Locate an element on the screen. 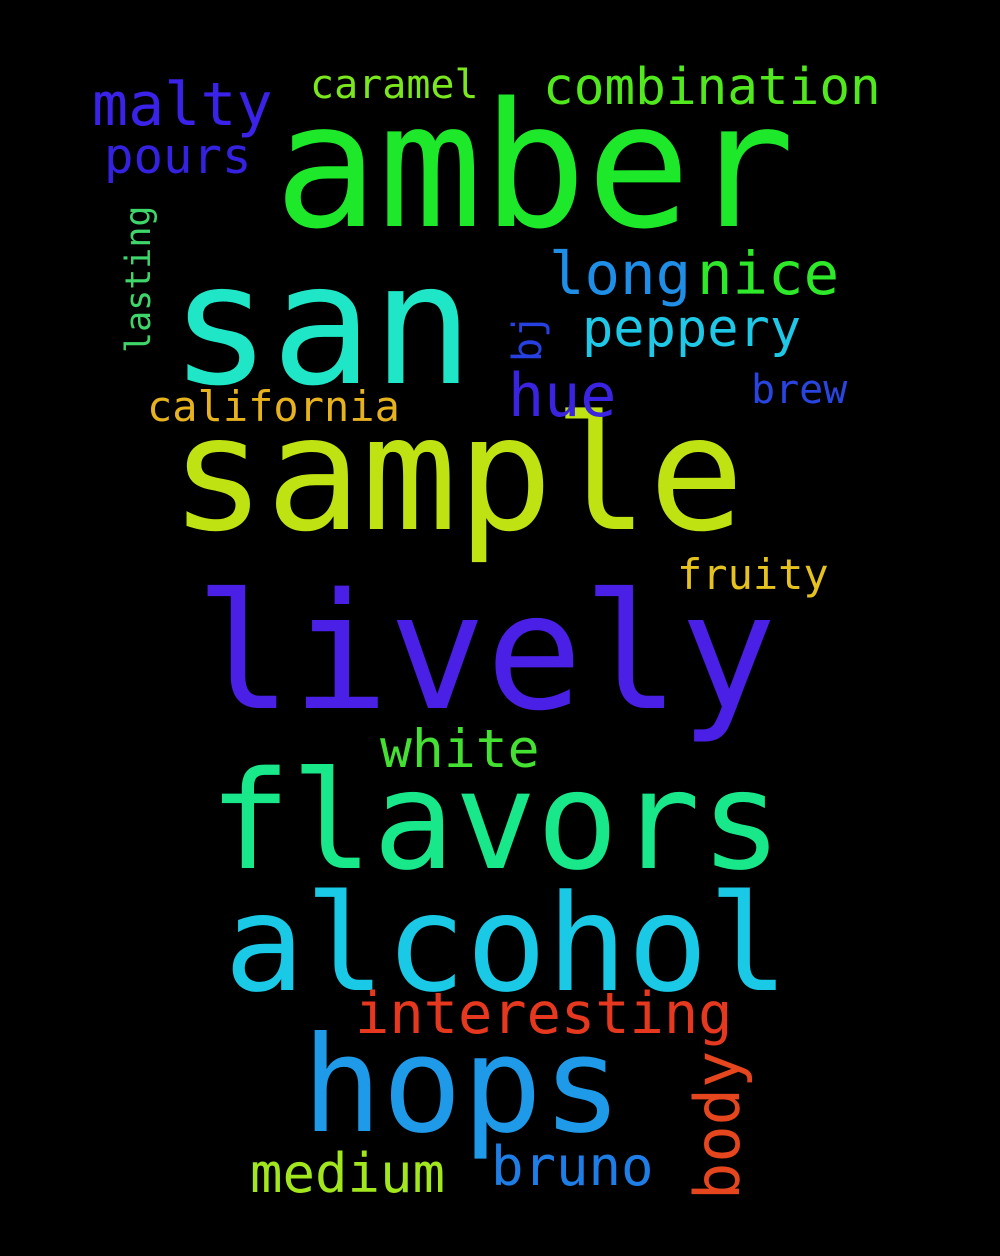 This screenshot has height=1256, width=1000. word-hops: hops is located at coordinates (462, 1086).